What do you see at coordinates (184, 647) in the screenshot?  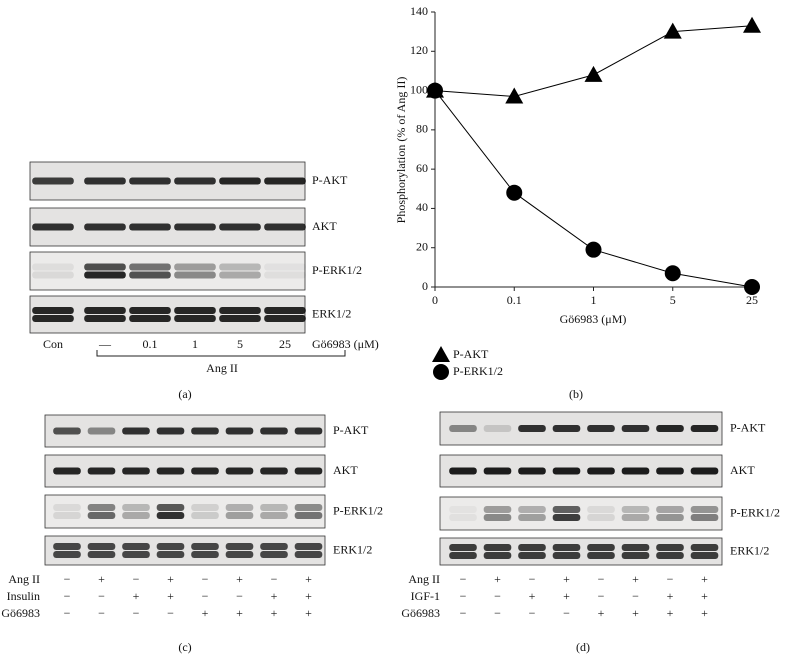 I see `caption: (c)` at bounding box center [184, 647].